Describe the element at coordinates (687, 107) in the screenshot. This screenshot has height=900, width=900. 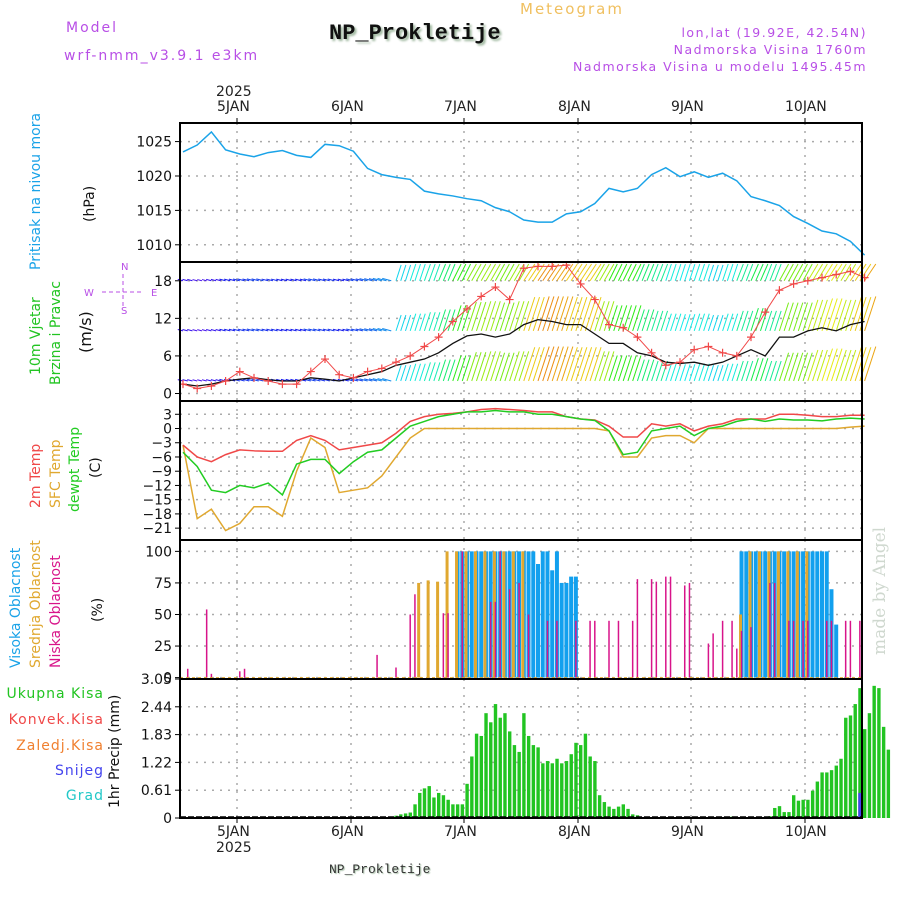
I see `top-day-label: 9JAN` at that location.